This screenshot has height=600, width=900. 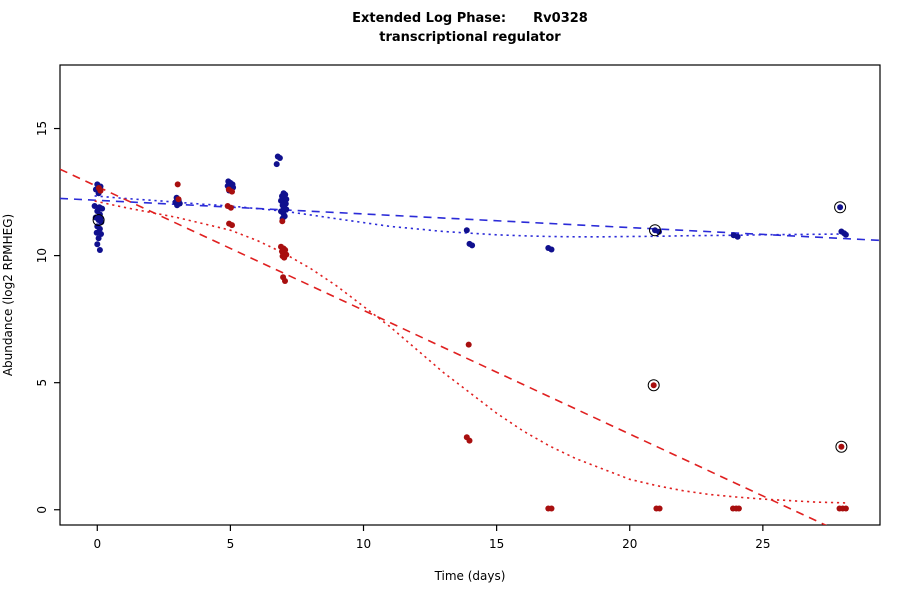 I want to click on x-axis-label: Time (days), so click(x=470, y=576).